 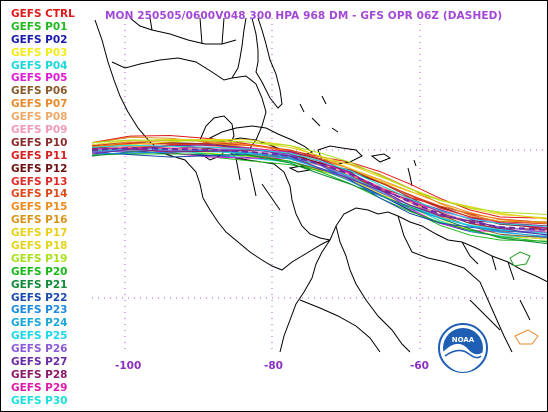 I want to click on legend-item: GEFS P24, so click(x=39, y=323).